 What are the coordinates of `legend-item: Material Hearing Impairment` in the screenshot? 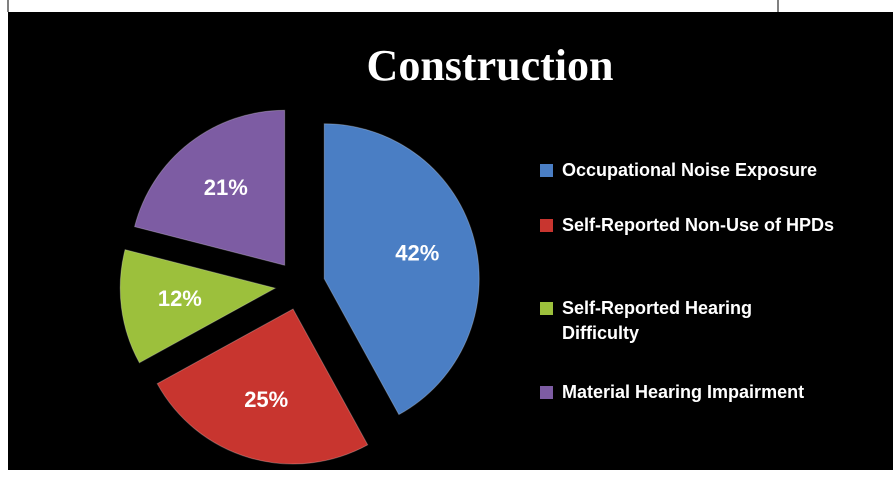 It's located at (717, 392).